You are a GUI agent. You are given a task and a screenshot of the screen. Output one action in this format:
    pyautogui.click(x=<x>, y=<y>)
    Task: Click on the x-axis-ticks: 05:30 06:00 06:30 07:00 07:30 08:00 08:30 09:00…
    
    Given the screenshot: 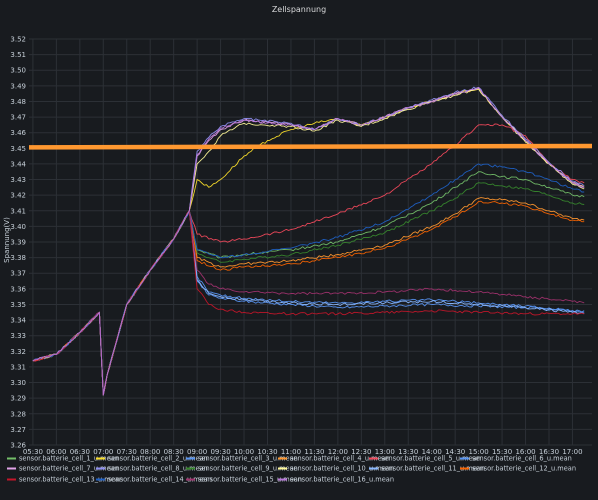 What is the action you would take?
    pyautogui.click(x=303, y=452)
    